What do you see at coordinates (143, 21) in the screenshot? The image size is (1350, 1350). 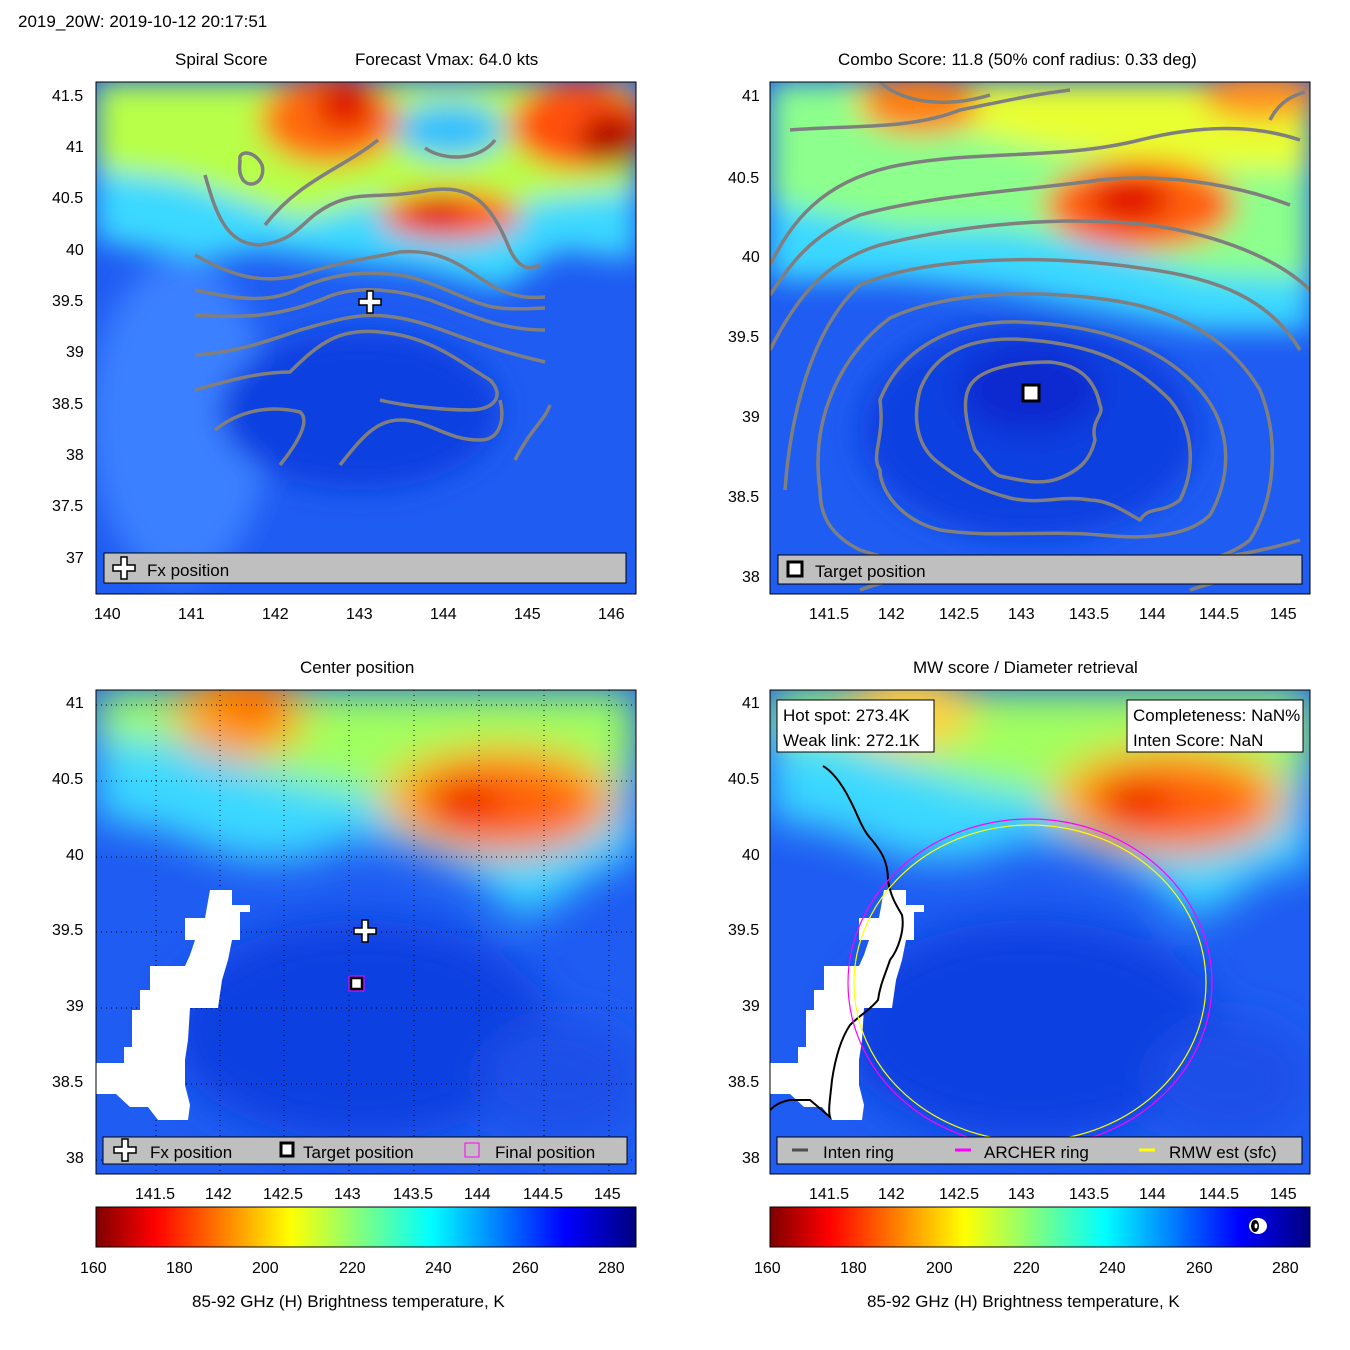 I see `page-title: 2019_20W: 2019-10-12 20:17:51` at bounding box center [143, 21].